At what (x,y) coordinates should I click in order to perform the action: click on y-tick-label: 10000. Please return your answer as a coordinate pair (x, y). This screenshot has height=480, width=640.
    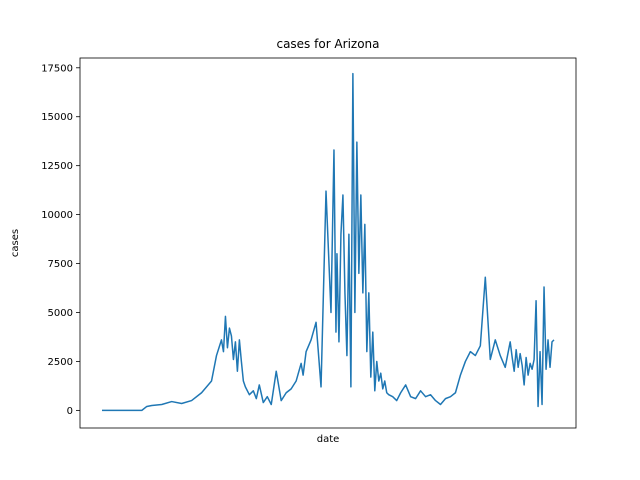
    Looking at the image, I should click on (57, 215).